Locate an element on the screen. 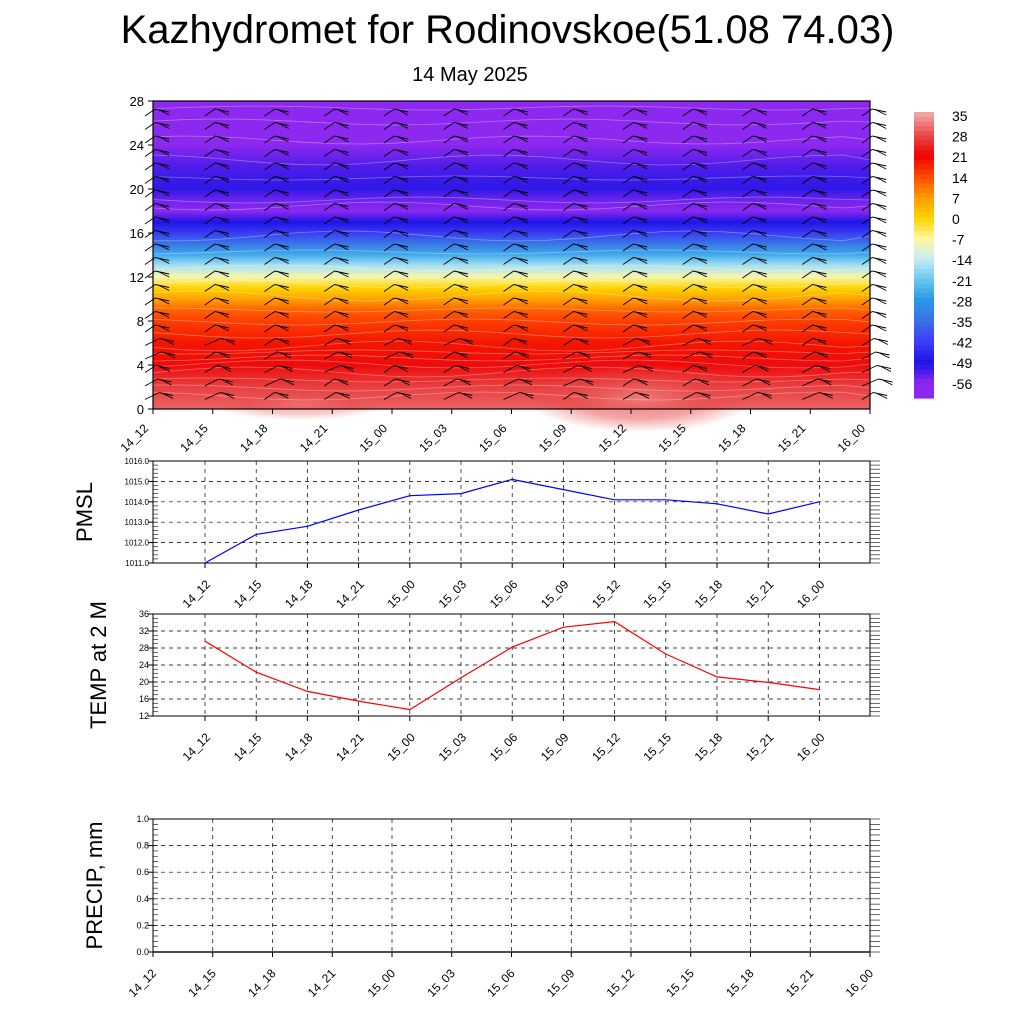 This screenshot has height=1024, width=1024. colorbar-label: -21 is located at coordinates (962, 281).